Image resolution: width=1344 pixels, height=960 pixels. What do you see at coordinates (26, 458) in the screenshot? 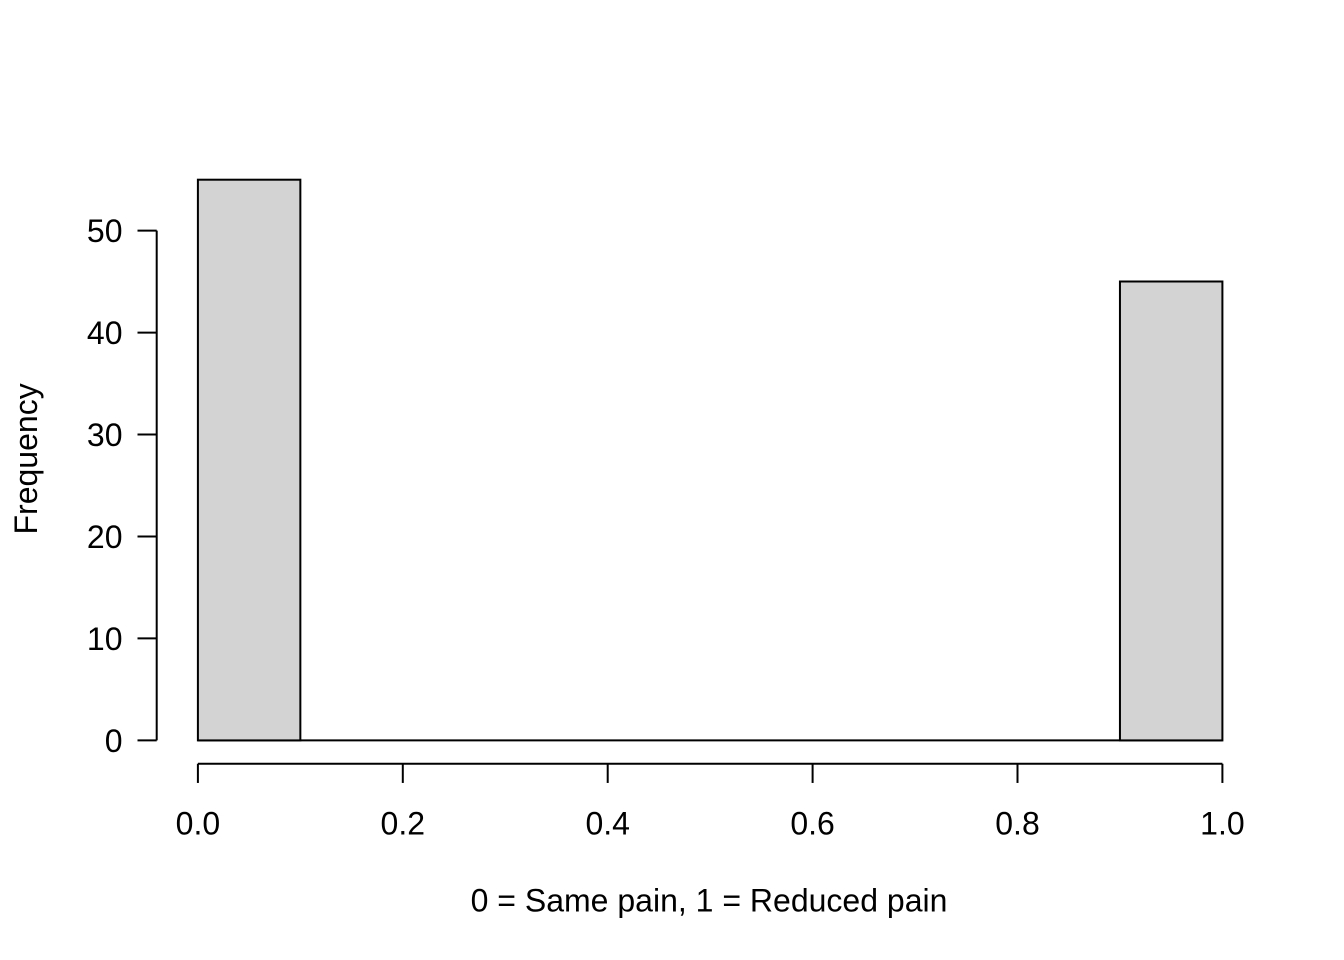
I see `svg-text: Frequency` at bounding box center [26, 458].